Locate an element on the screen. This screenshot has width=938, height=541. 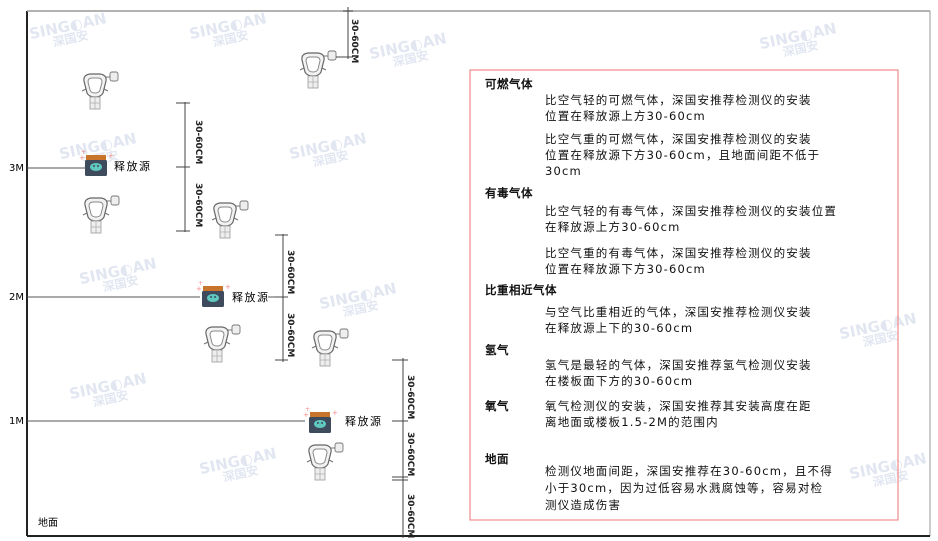
level-label-1m: 1M is located at coordinates (16, 421).